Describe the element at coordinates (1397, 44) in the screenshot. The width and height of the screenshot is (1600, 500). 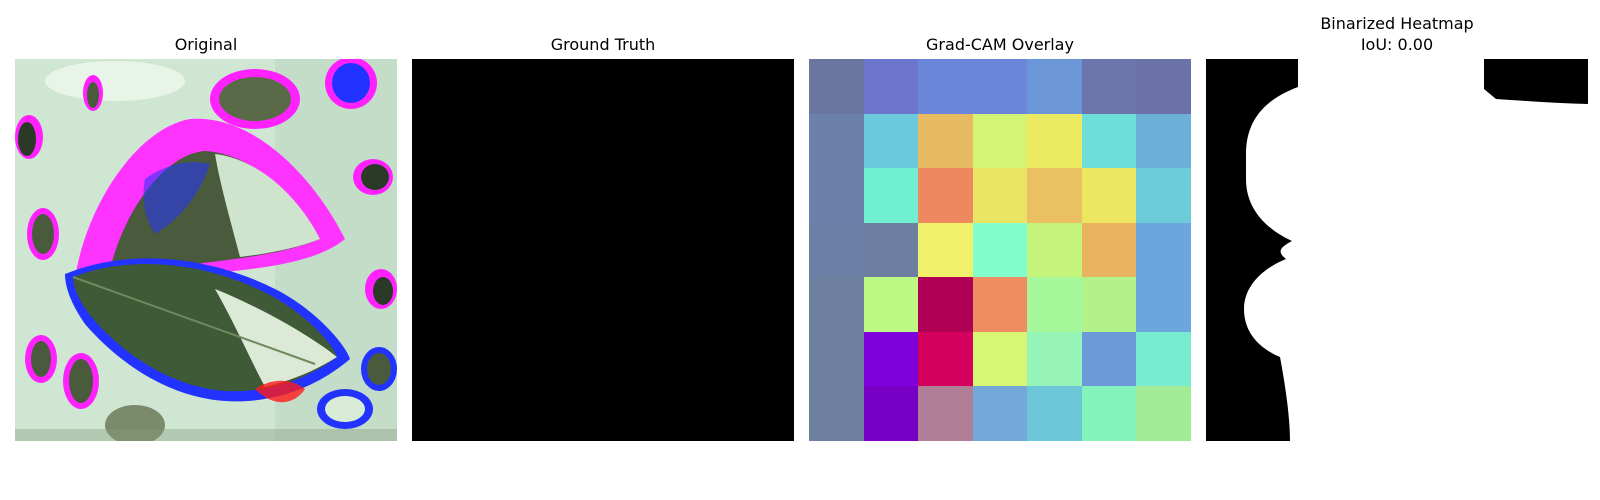
I see `iou-score-label: IoU: 0.00` at that location.